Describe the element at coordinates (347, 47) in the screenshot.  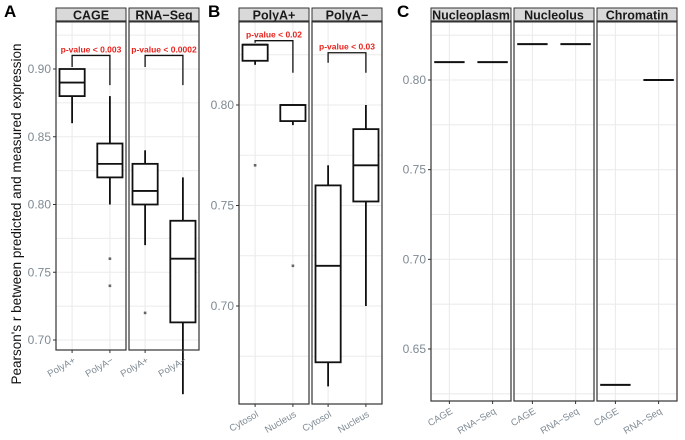
I see `p-value-label: p-value < 0.03` at that location.